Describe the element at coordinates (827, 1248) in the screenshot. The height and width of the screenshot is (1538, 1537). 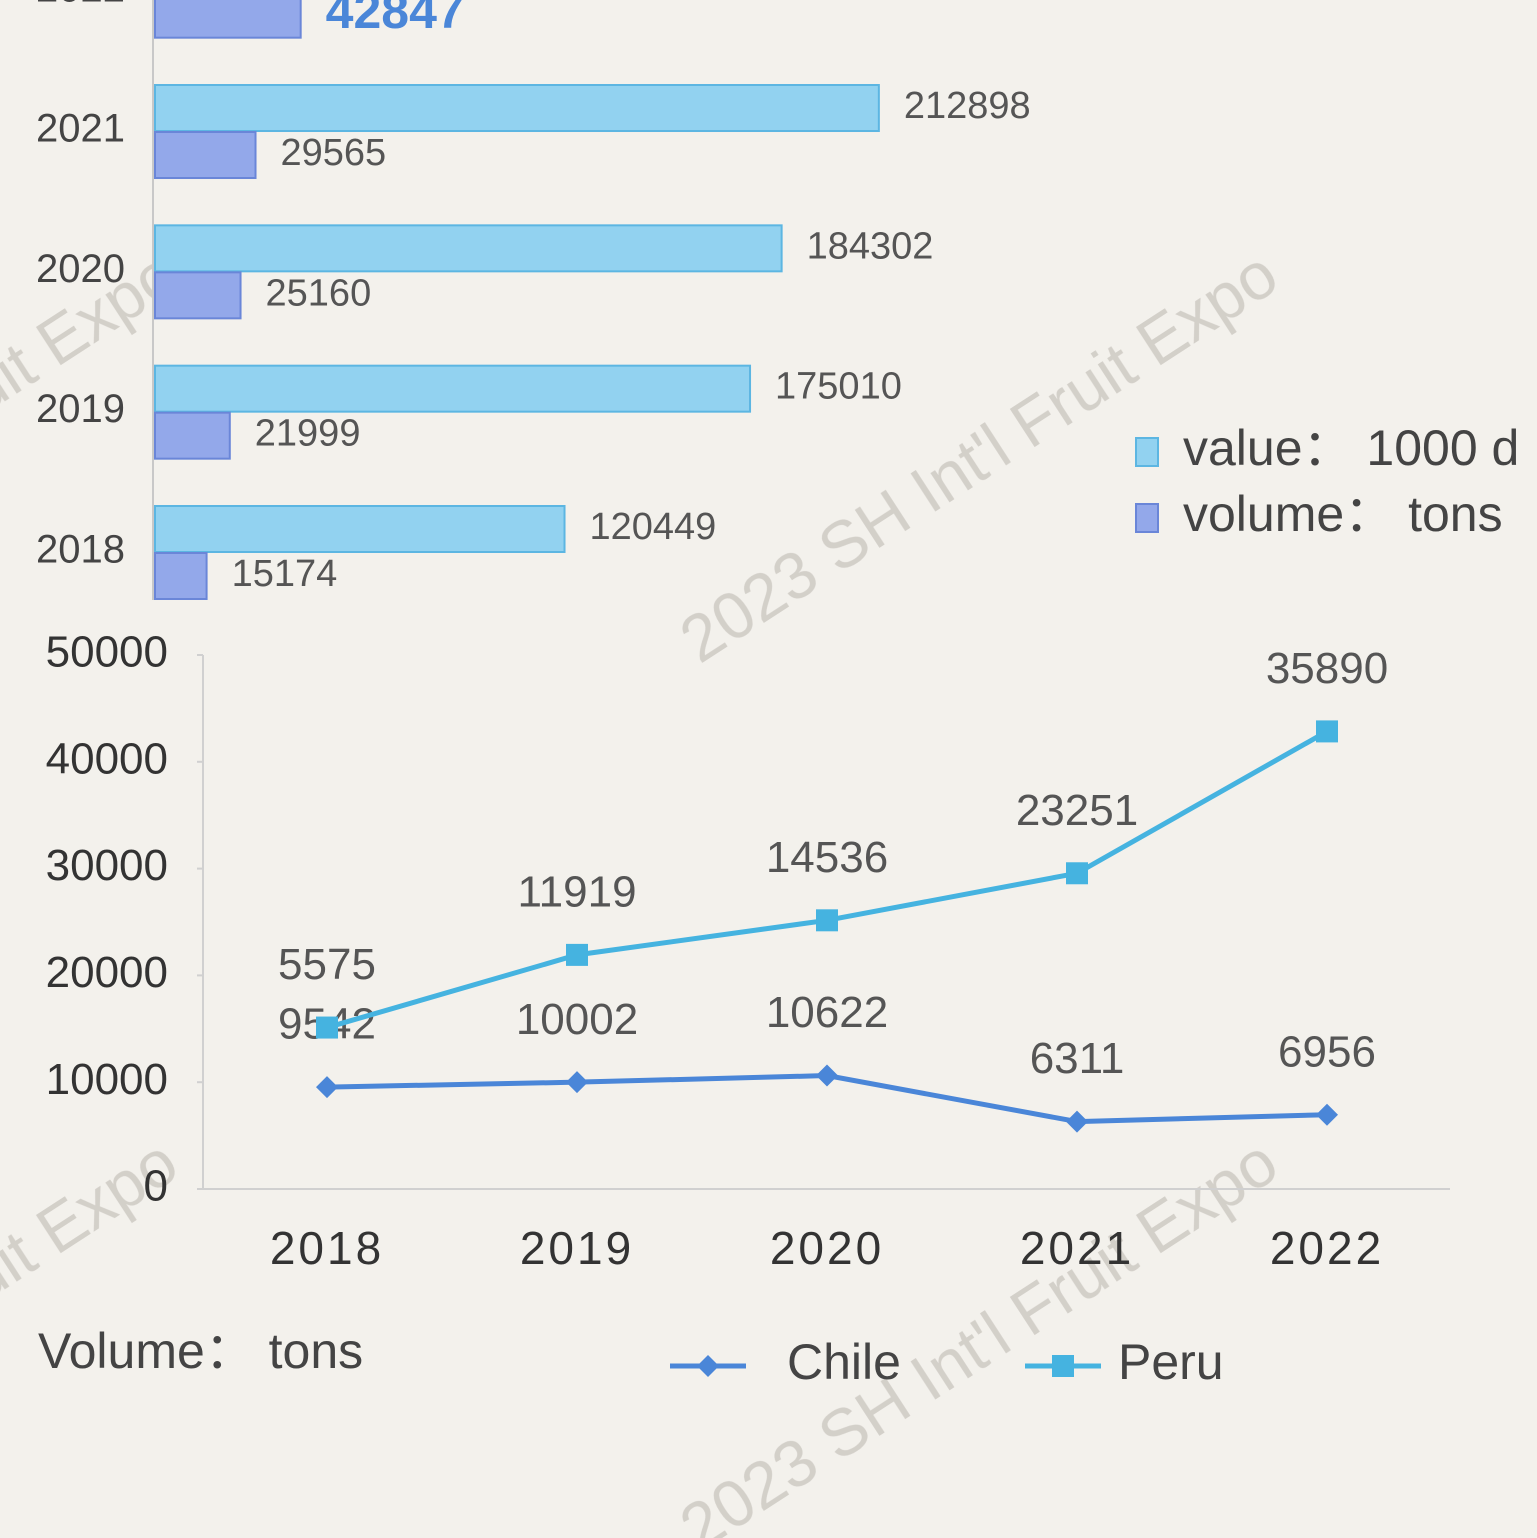
I see `x-tick-label: 2020` at that location.